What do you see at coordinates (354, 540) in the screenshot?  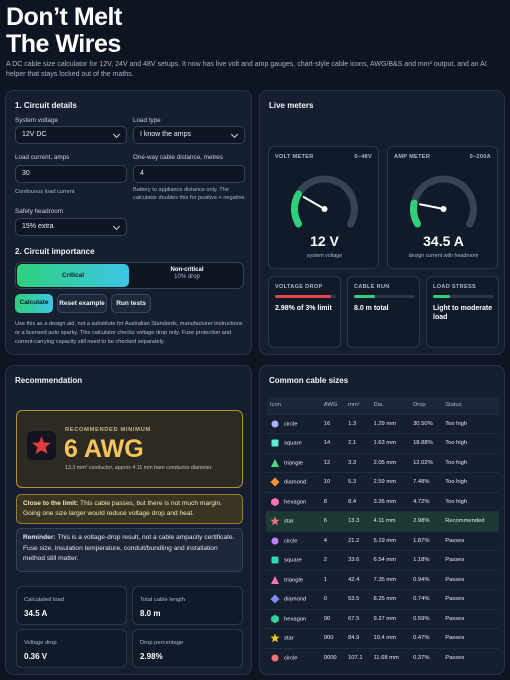 I see `cell-text: 21.2` at bounding box center [354, 540].